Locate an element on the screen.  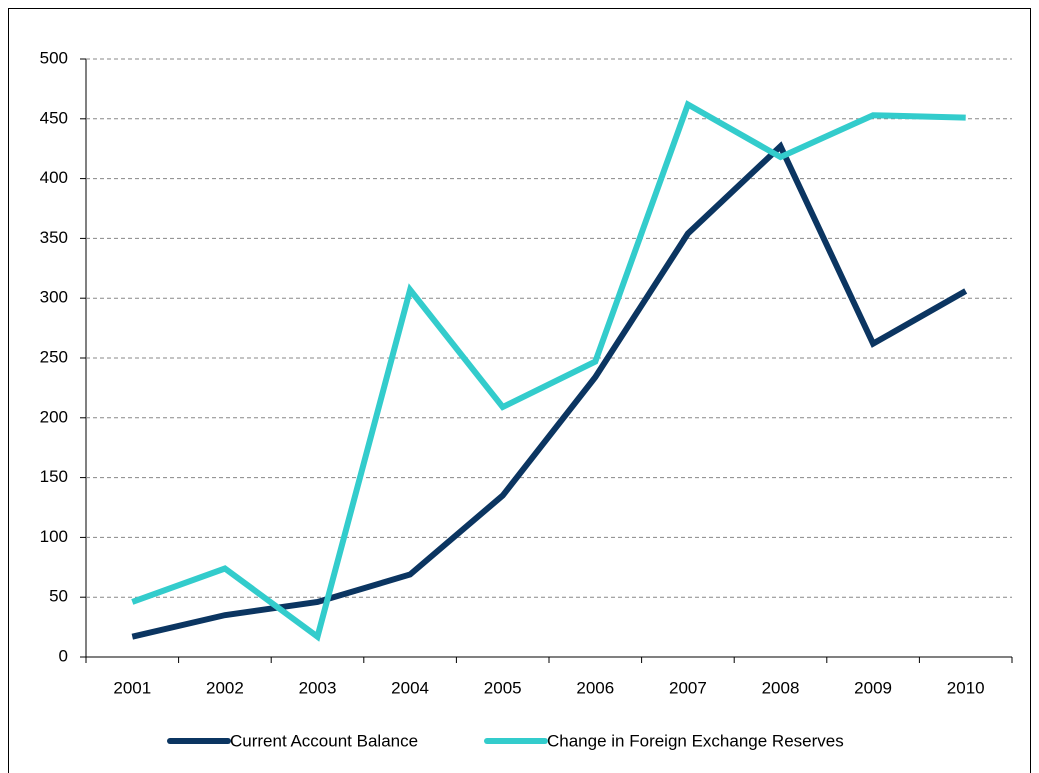
y-tick-label: 500 is located at coordinates (54, 57).